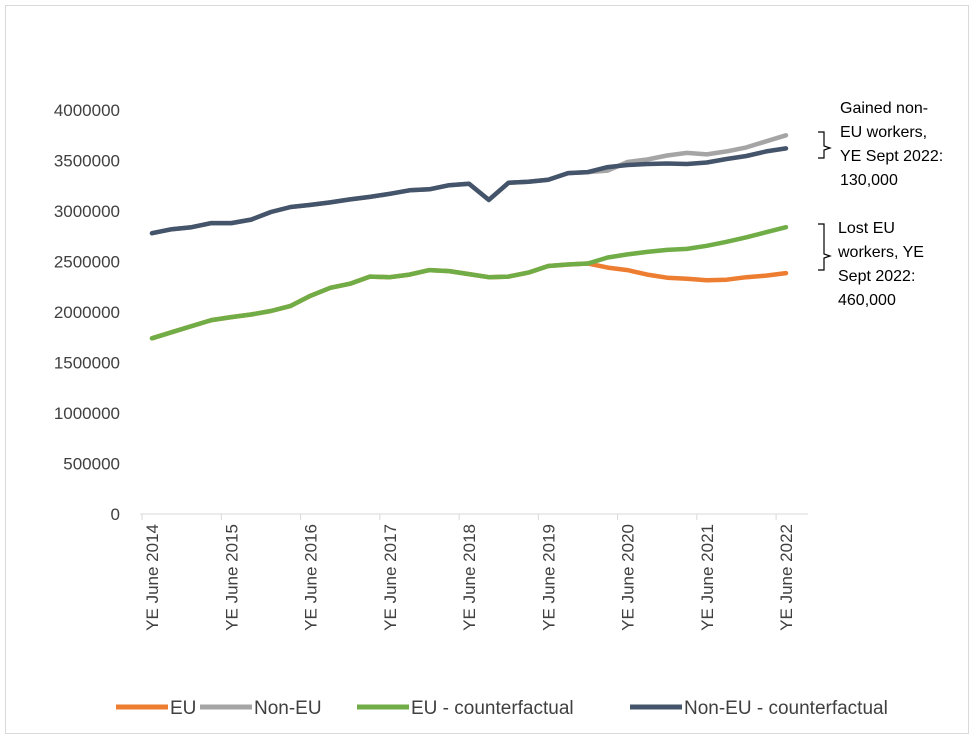 The image size is (976, 740). What do you see at coordinates (288, 708) in the screenshot?
I see `legend-label-1: Non-EU` at bounding box center [288, 708].